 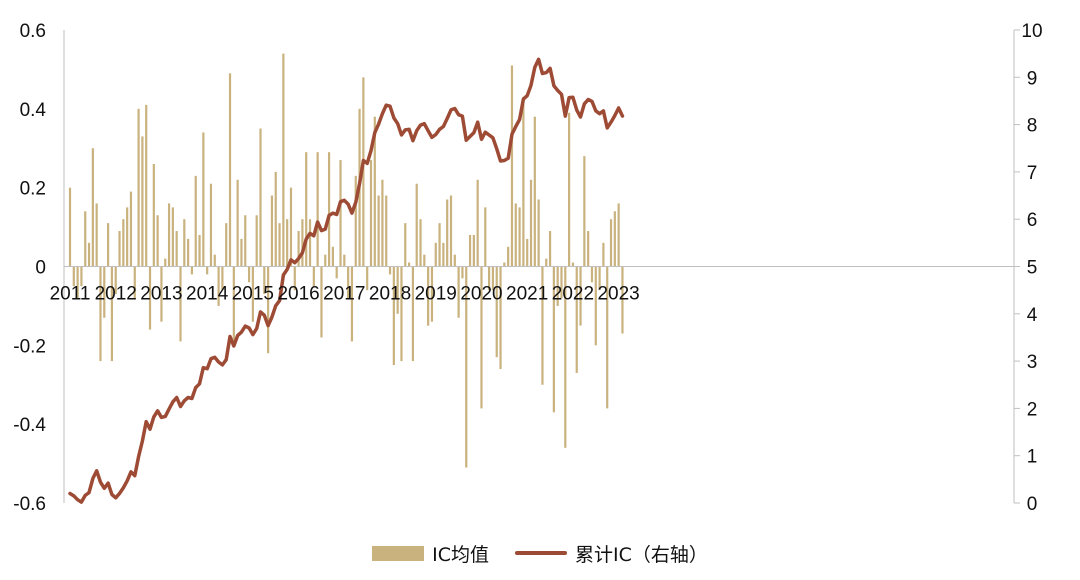 What do you see at coordinates (1032, 504) in the screenshot?
I see `right-axis-tick-label: 0` at bounding box center [1032, 504].